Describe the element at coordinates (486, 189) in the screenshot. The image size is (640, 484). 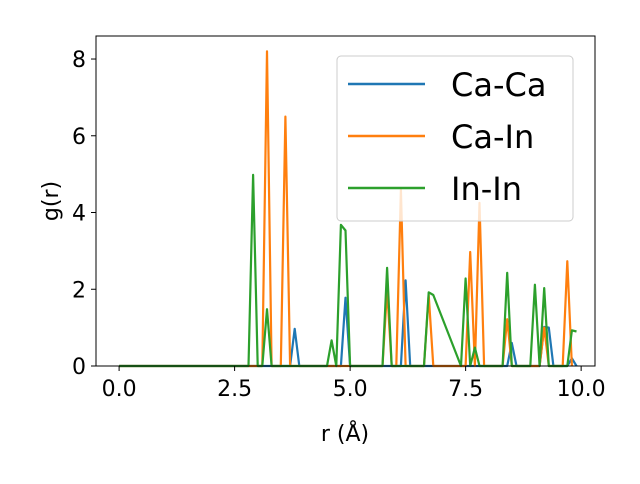
I see `legend-label-in-in: In-In` at that location.